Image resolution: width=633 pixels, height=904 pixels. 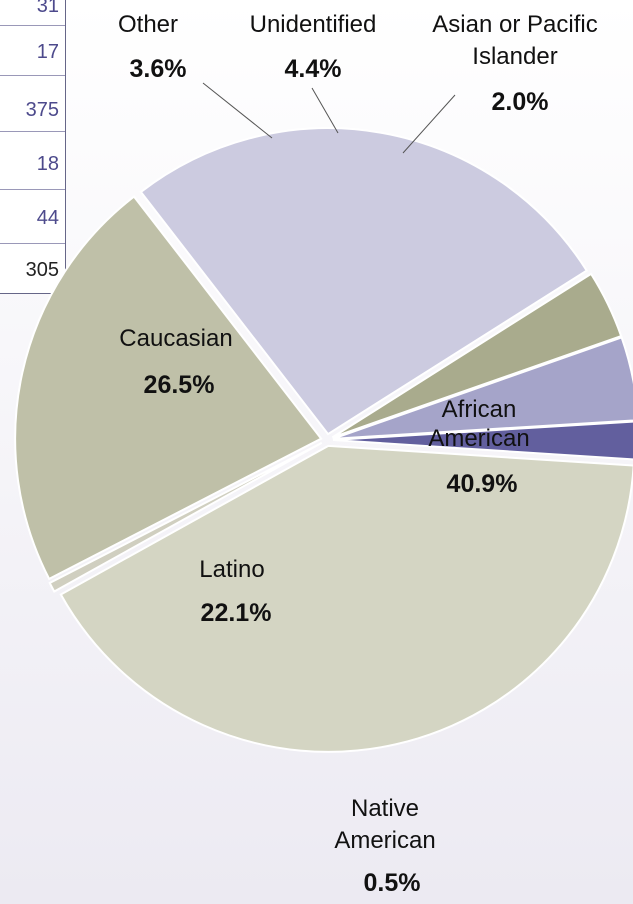 What do you see at coordinates (313, 69) in the screenshot?
I see `label-pct-unidentified: 4.4%` at bounding box center [313, 69].